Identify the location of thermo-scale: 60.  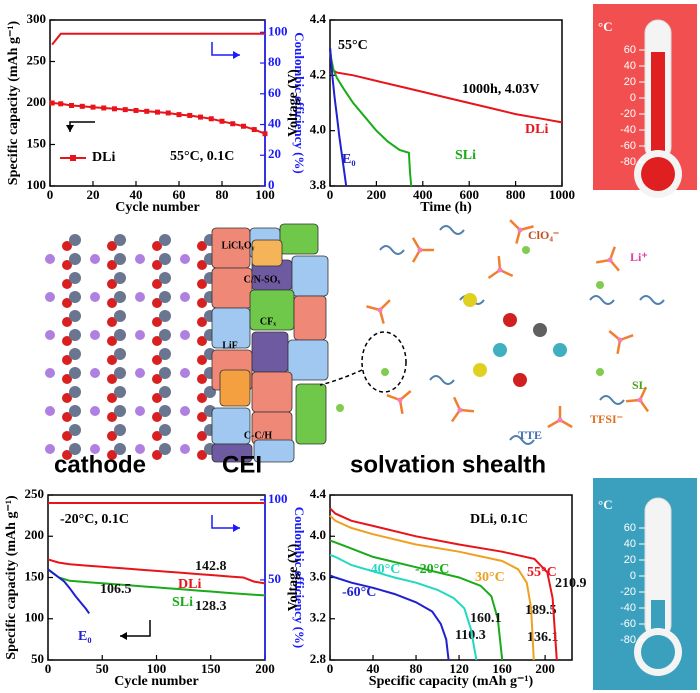
(630, 528).